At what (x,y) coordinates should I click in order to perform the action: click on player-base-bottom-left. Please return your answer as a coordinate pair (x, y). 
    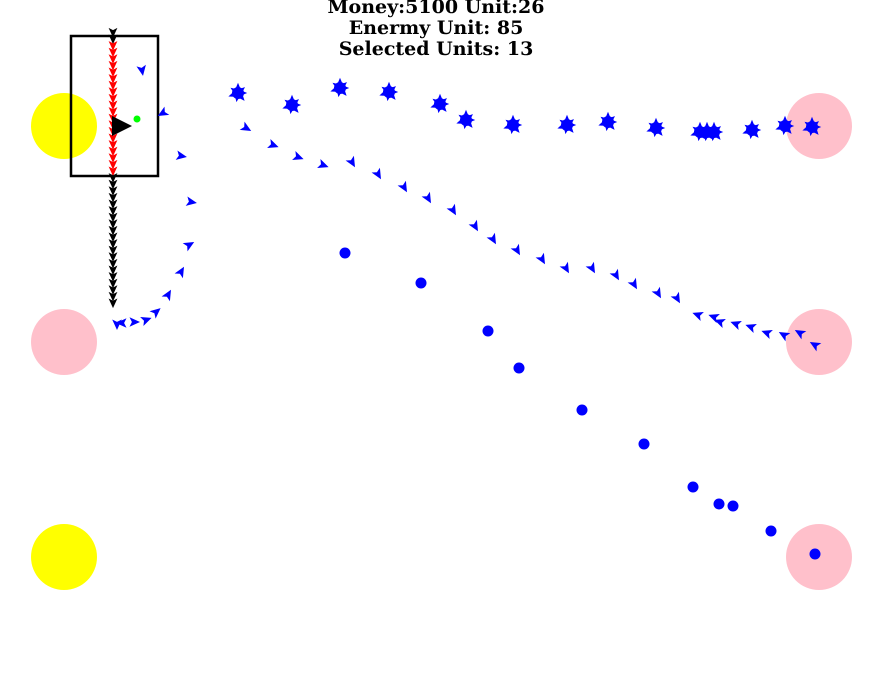
    Looking at the image, I should click on (64, 557).